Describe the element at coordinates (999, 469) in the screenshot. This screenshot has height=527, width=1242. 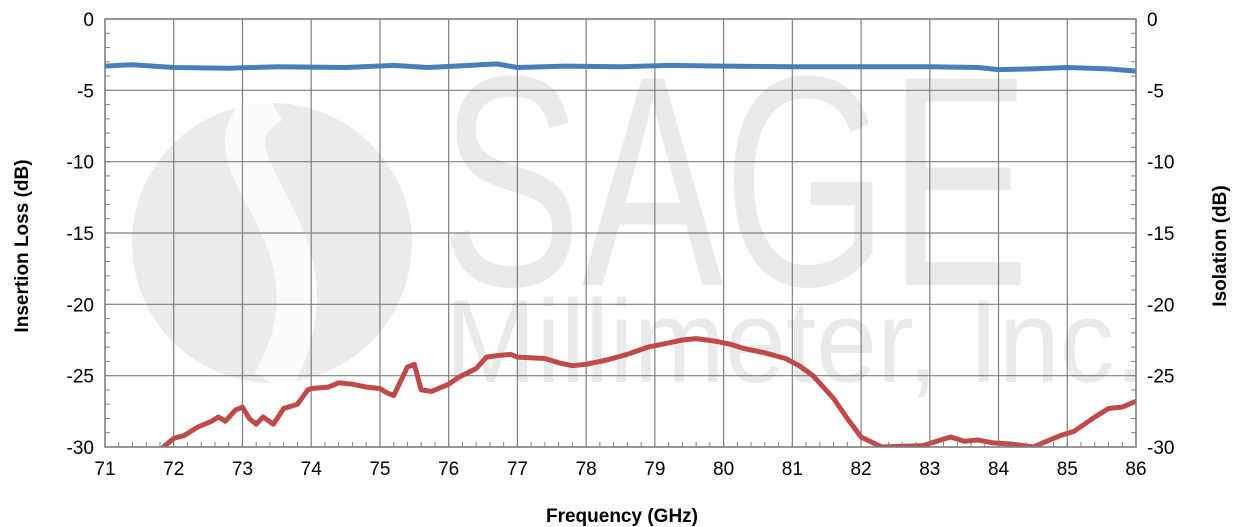
I see `x-tick-label: 84` at that location.